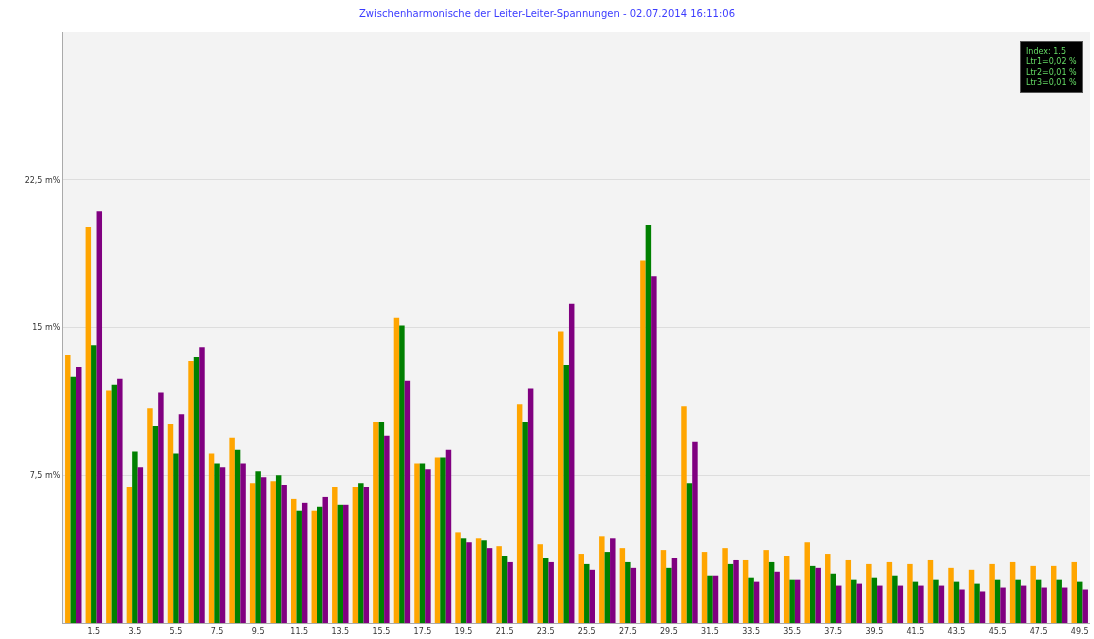 This screenshot has height=639, width=1094. Describe the element at coordinates (586, 631) in the screenshot. I see `x-tick-label: 25.5` at that location.